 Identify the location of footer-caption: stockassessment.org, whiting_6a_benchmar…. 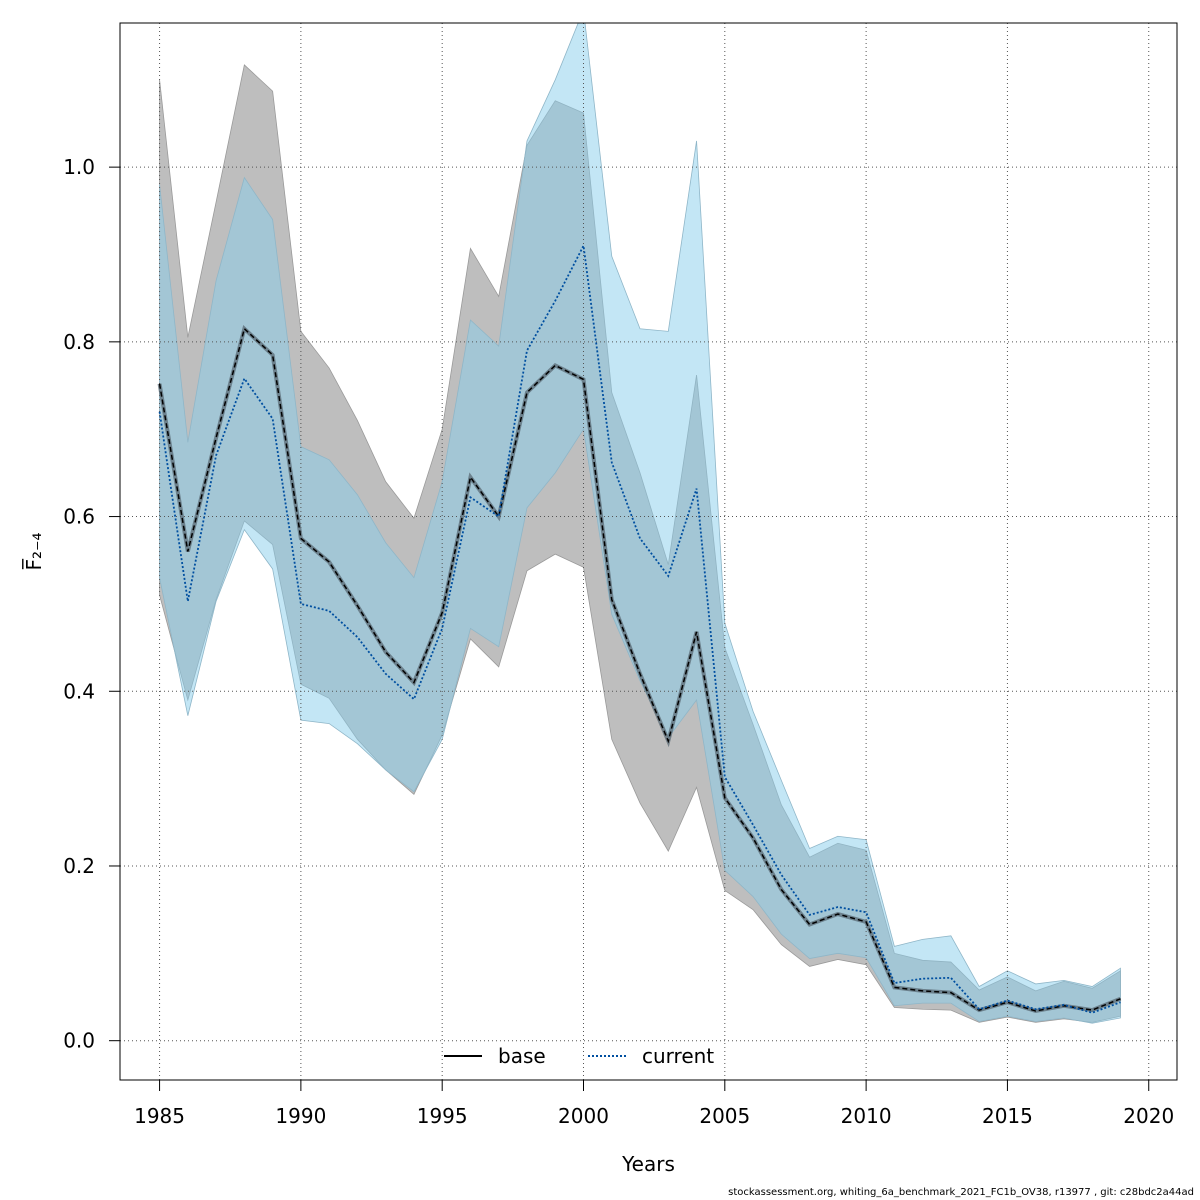
(961, 1192).